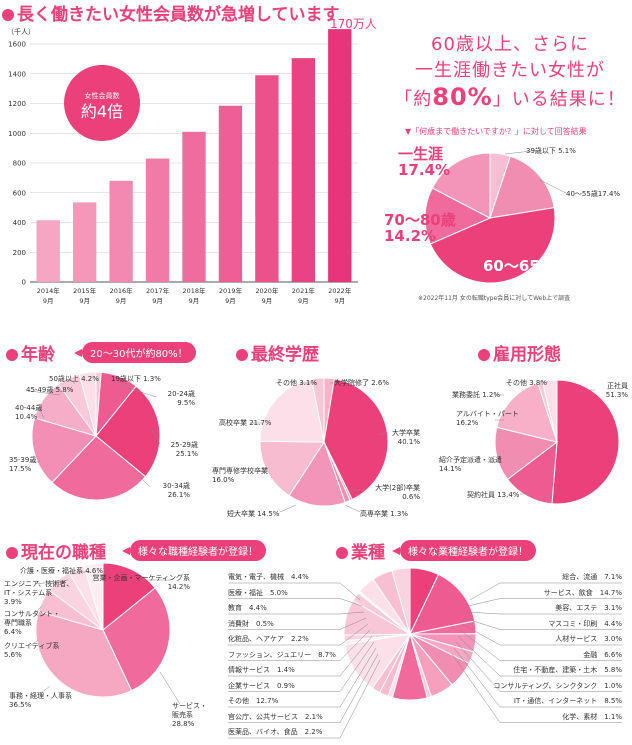 The width and height of the screenshot is (632, 745). What do you see at coordinates (31, 651) in the screenshot?
I see `job-label-creative: クリエイティブ系 5.6%` at bounding box center [31, 651].